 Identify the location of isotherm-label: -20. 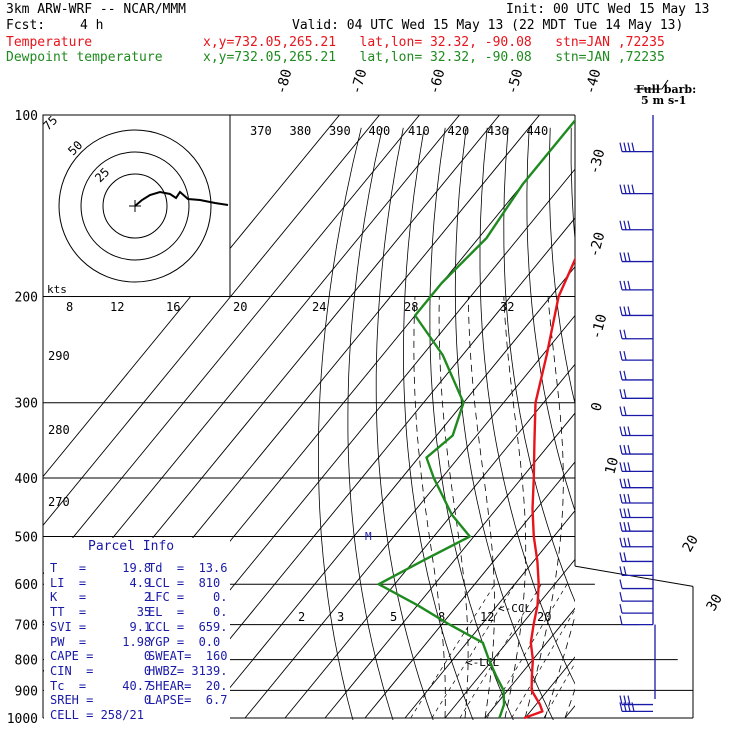
(597, 244).